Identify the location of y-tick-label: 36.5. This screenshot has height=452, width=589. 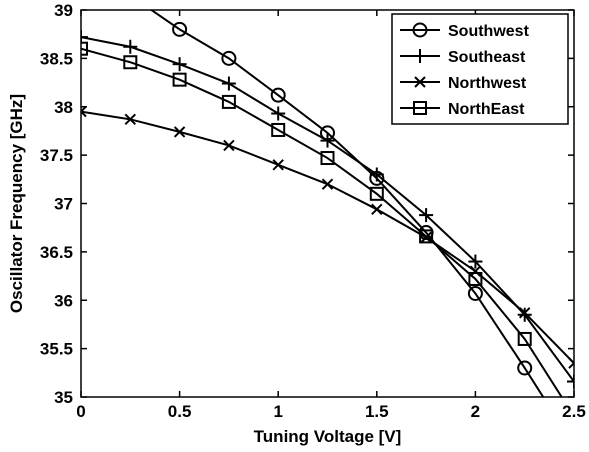
(56, 252).